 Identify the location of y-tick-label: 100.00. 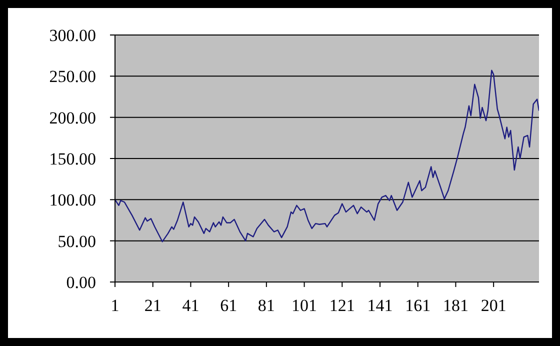
(72, 200).